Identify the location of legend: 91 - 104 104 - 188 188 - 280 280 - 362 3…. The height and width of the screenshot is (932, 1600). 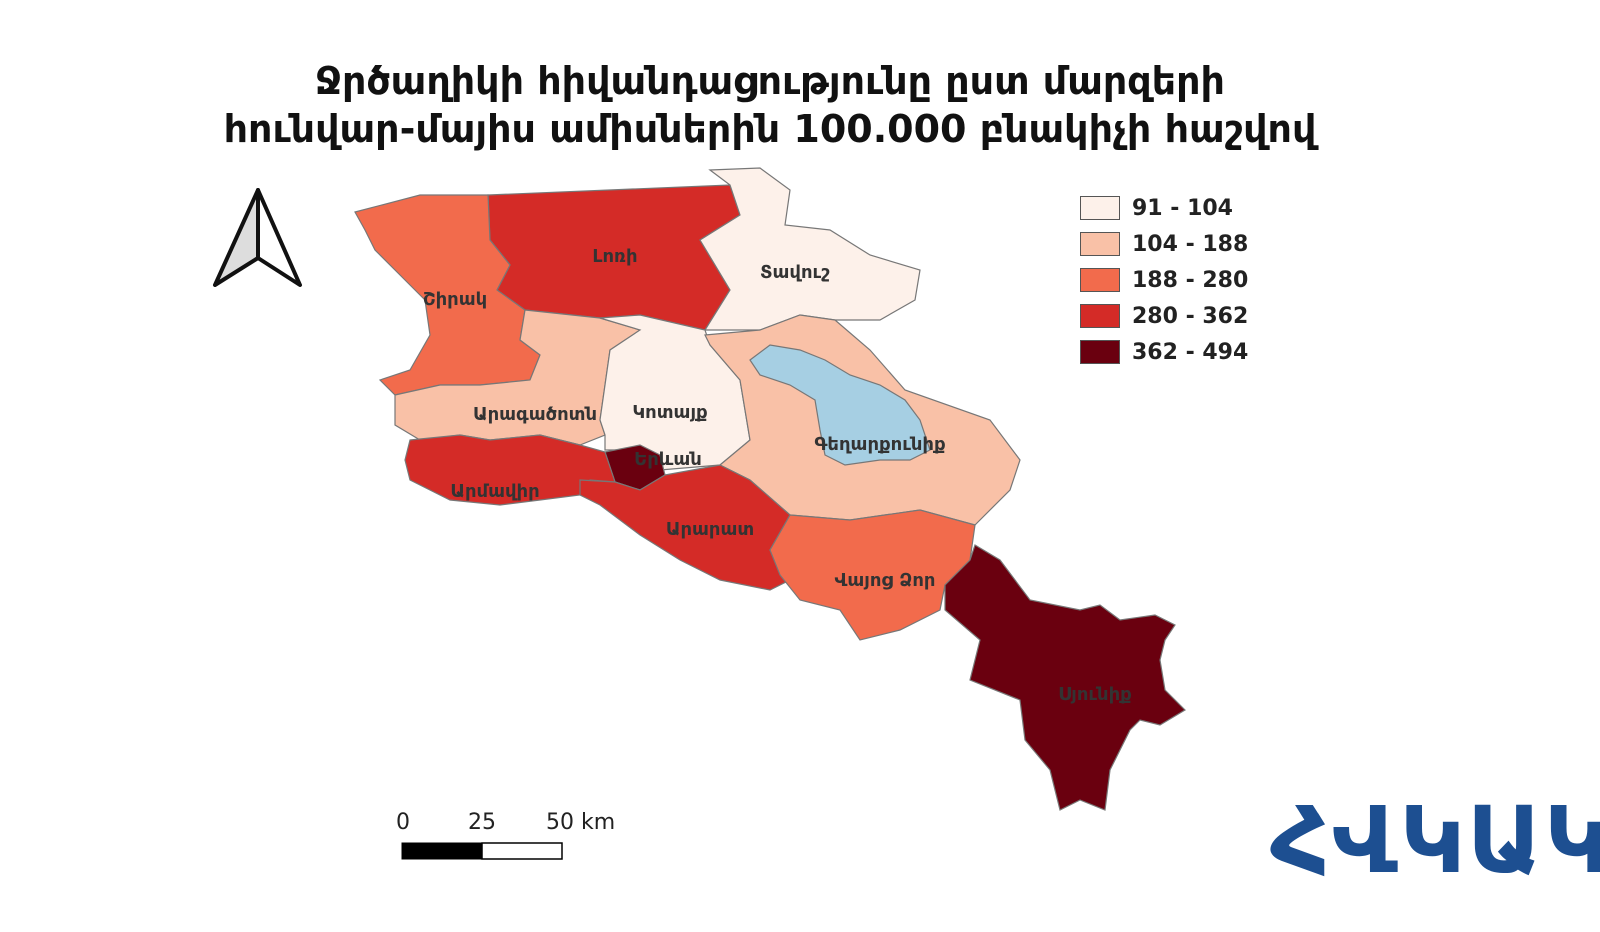
(1164, 280).